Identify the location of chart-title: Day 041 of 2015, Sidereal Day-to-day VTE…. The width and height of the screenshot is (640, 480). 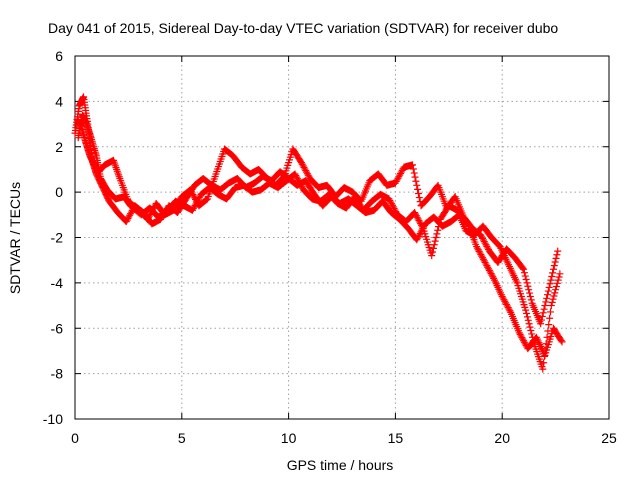
(303, 28).